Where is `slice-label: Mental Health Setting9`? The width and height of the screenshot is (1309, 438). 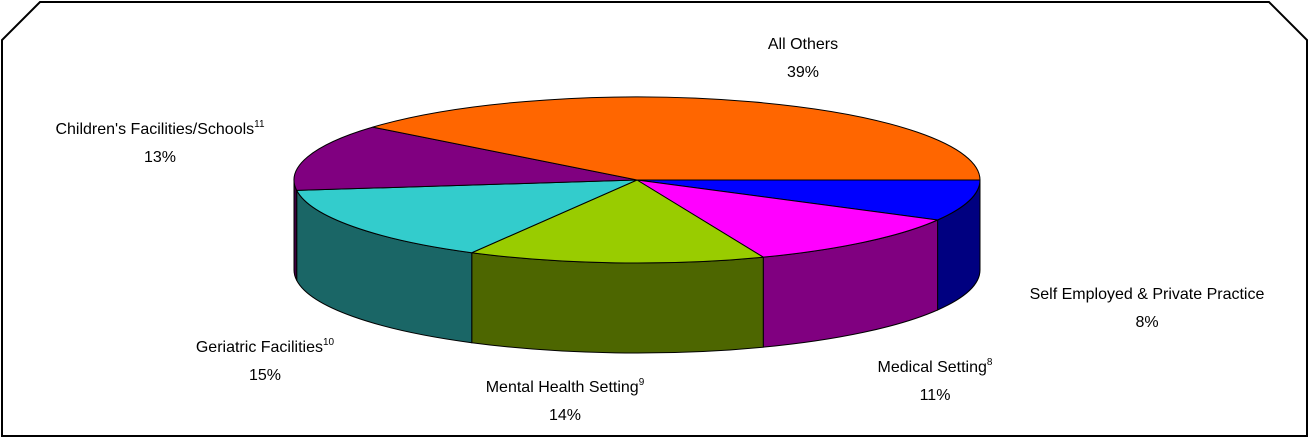 slice-label: Mental Health Setting9 is located at coordinates (565, 387).